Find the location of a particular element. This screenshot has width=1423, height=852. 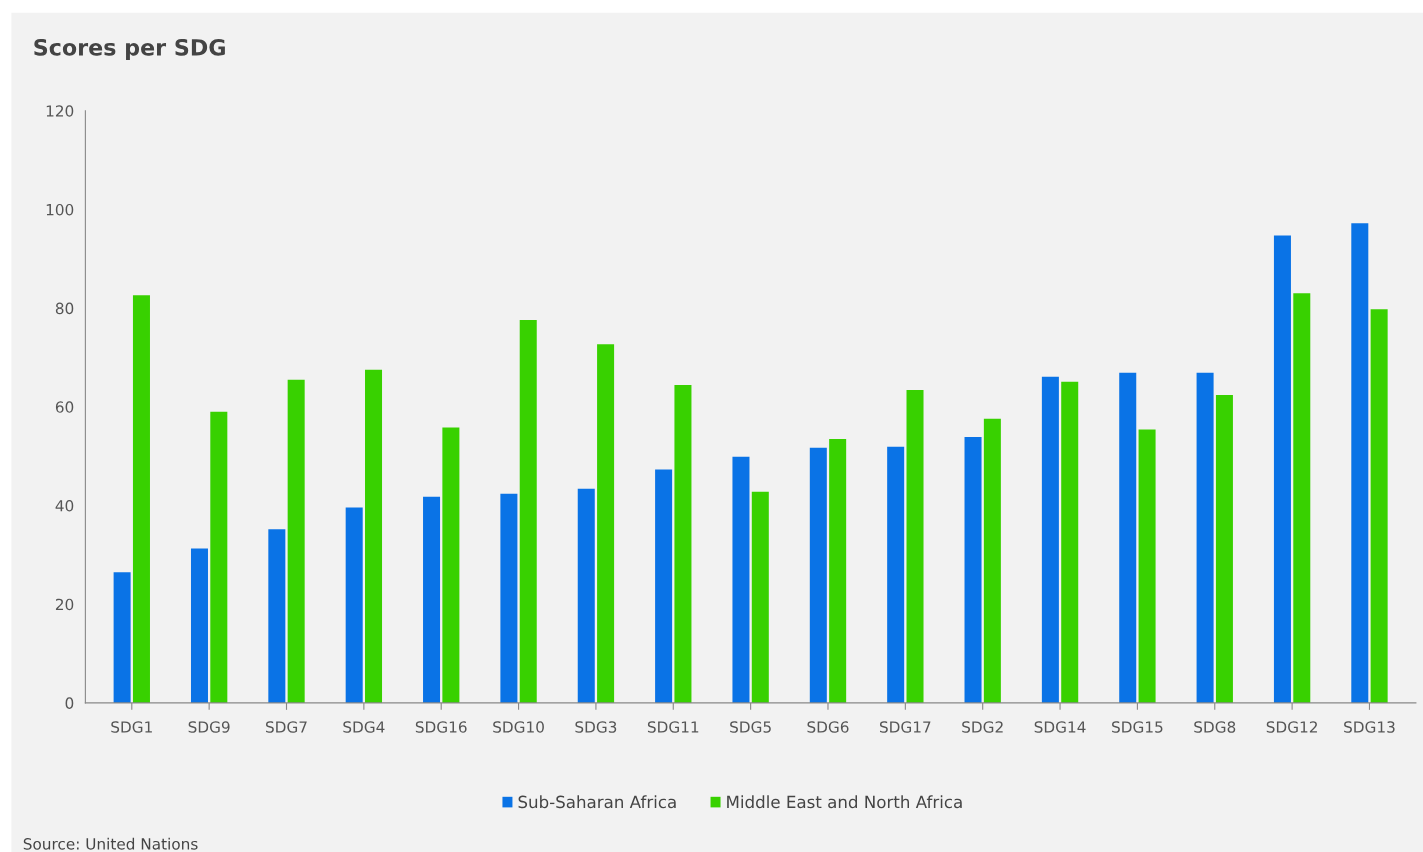

x-tick-label: SDG10 is located at coordinates (518, 727).